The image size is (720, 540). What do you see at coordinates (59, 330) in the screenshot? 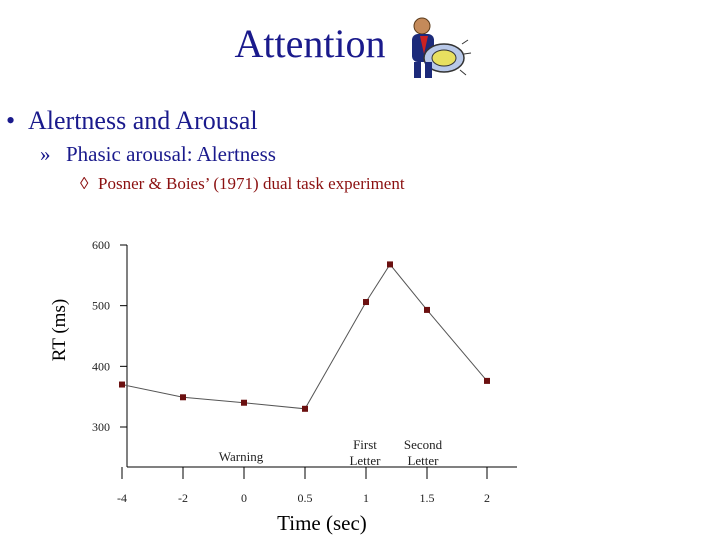
I see `y-axis-label: RT (ms)` at bounding box center [59, 330].